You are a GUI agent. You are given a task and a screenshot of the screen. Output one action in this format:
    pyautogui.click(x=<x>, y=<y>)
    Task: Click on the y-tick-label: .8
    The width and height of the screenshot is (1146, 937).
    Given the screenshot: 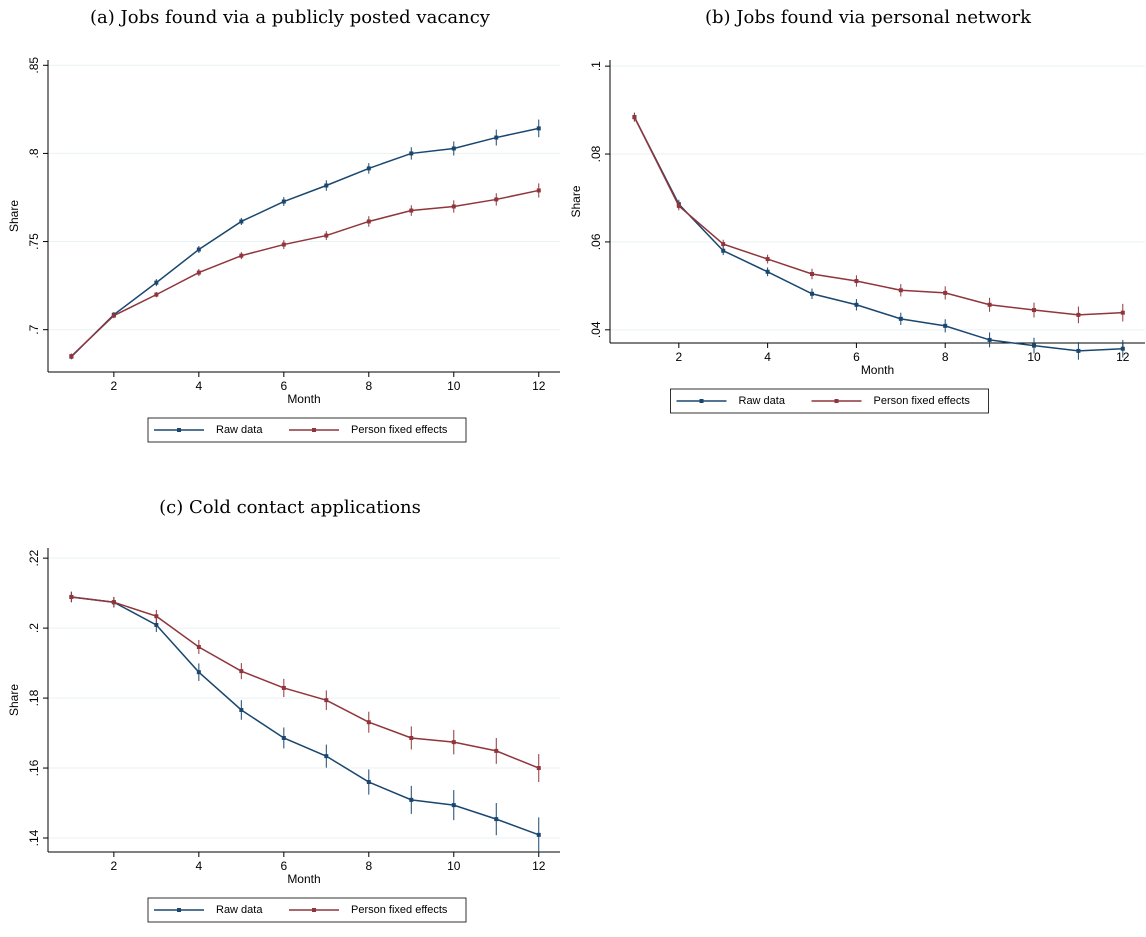 What is the action you would take?
    pyautogui.click(x=34, y=153)
    